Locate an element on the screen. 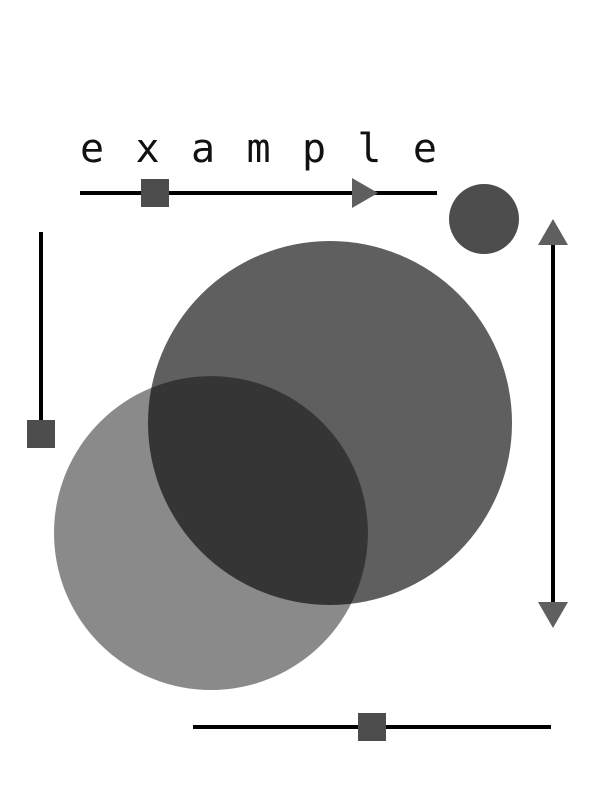  bottom-horizontal-slider is located at coordinates (372, 727).